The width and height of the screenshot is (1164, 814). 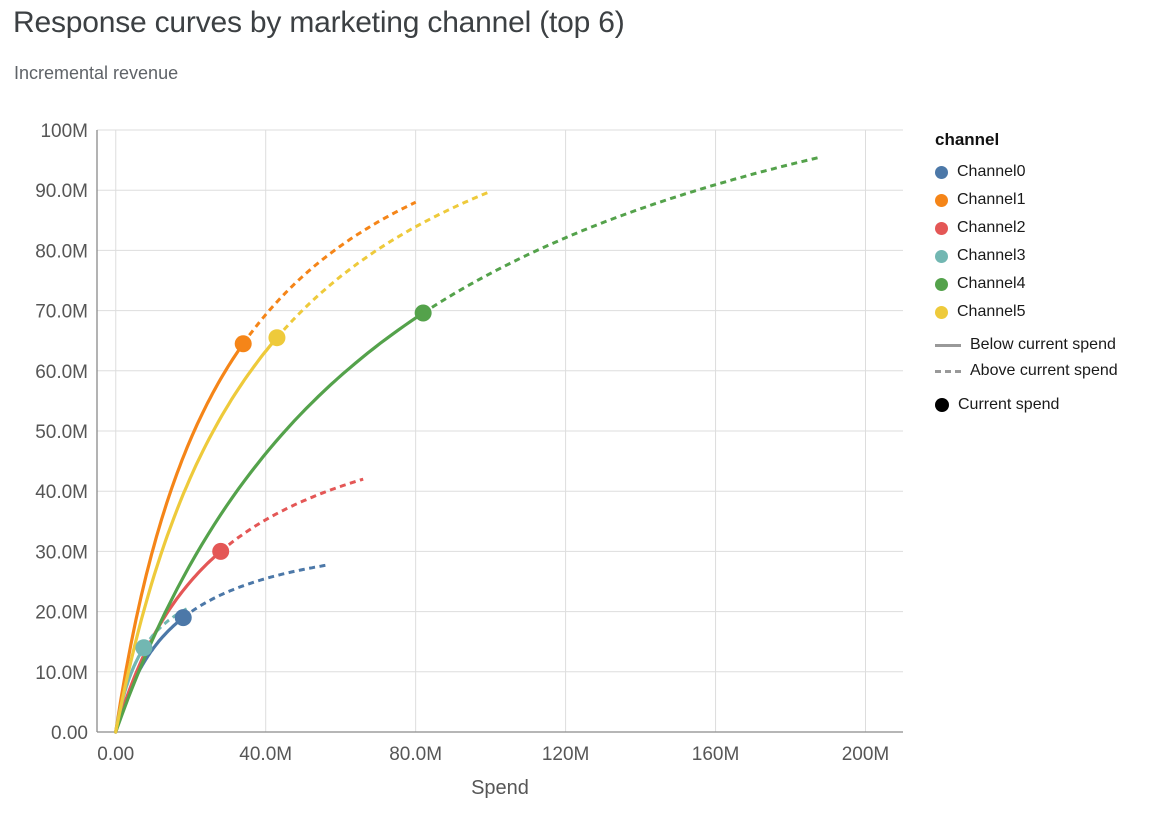 I want to click on current-spend-dot-icon, so click(x=942, y=405).